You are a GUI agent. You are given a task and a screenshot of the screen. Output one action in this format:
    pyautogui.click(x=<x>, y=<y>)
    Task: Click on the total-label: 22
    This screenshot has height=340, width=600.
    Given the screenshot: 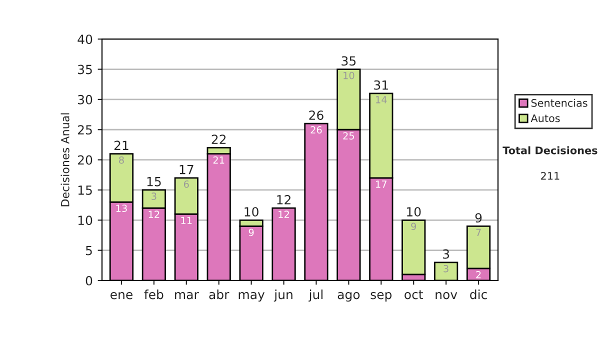 What is the action you would take?
    pyautogui.click(x=219, y=139)
    